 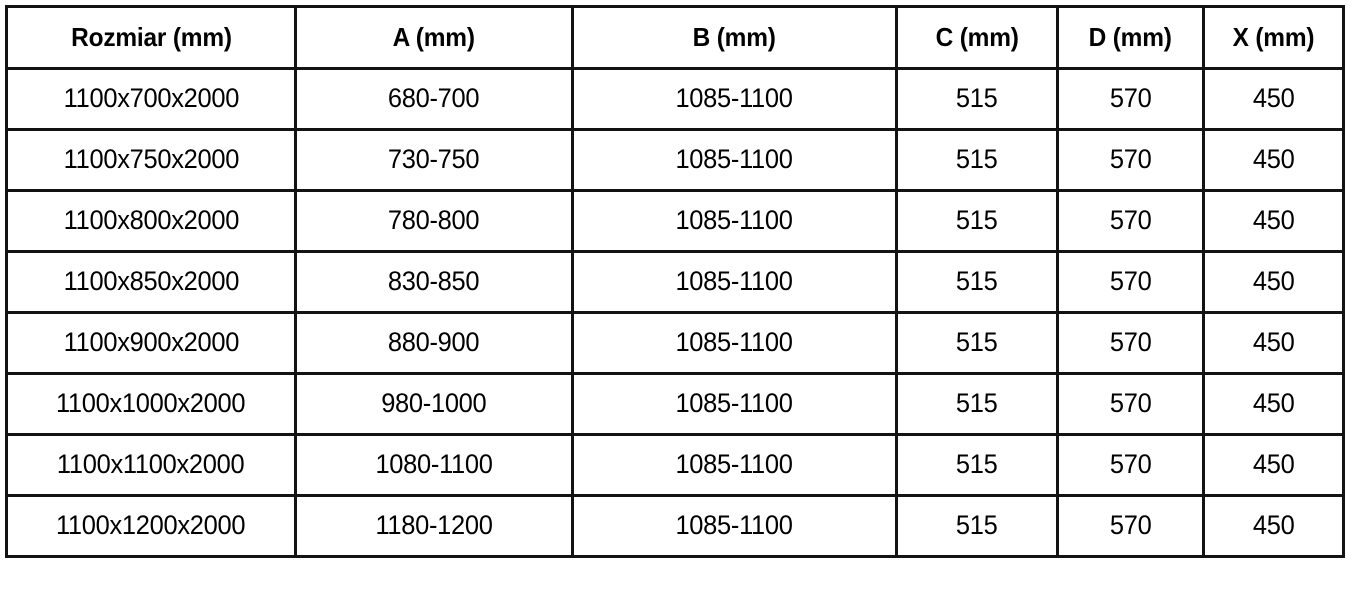 I want to click on cell-a-value: 830-850, so click(x=434, y=281).